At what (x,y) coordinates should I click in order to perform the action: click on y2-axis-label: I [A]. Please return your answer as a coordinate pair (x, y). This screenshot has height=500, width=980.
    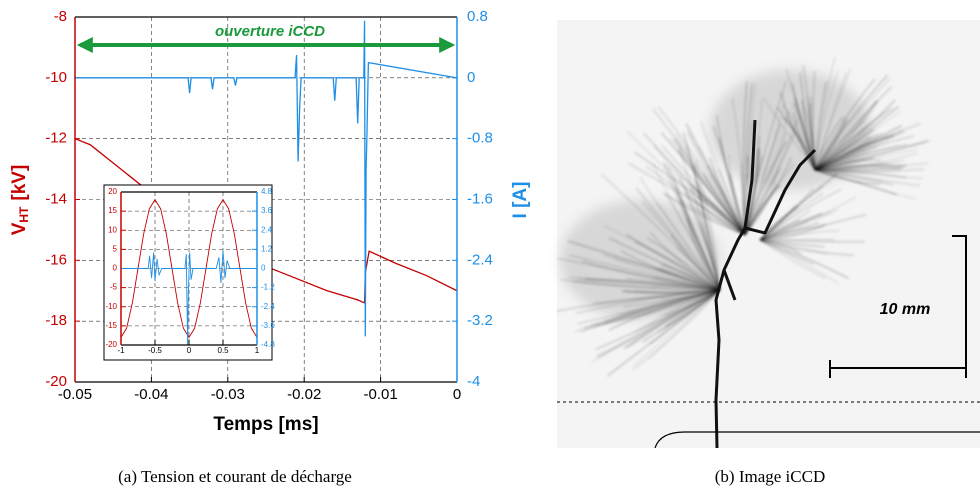
    Looking at the image, I should click on (520, 200).